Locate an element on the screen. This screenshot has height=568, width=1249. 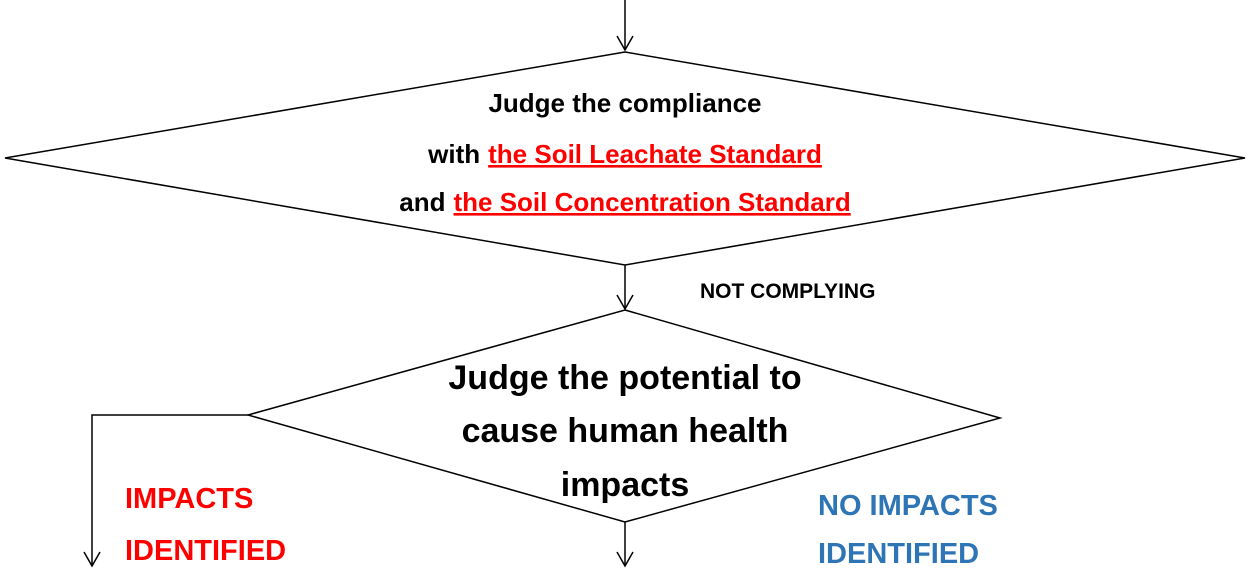
decision-text: impacts is located at coordinates (625, 485).